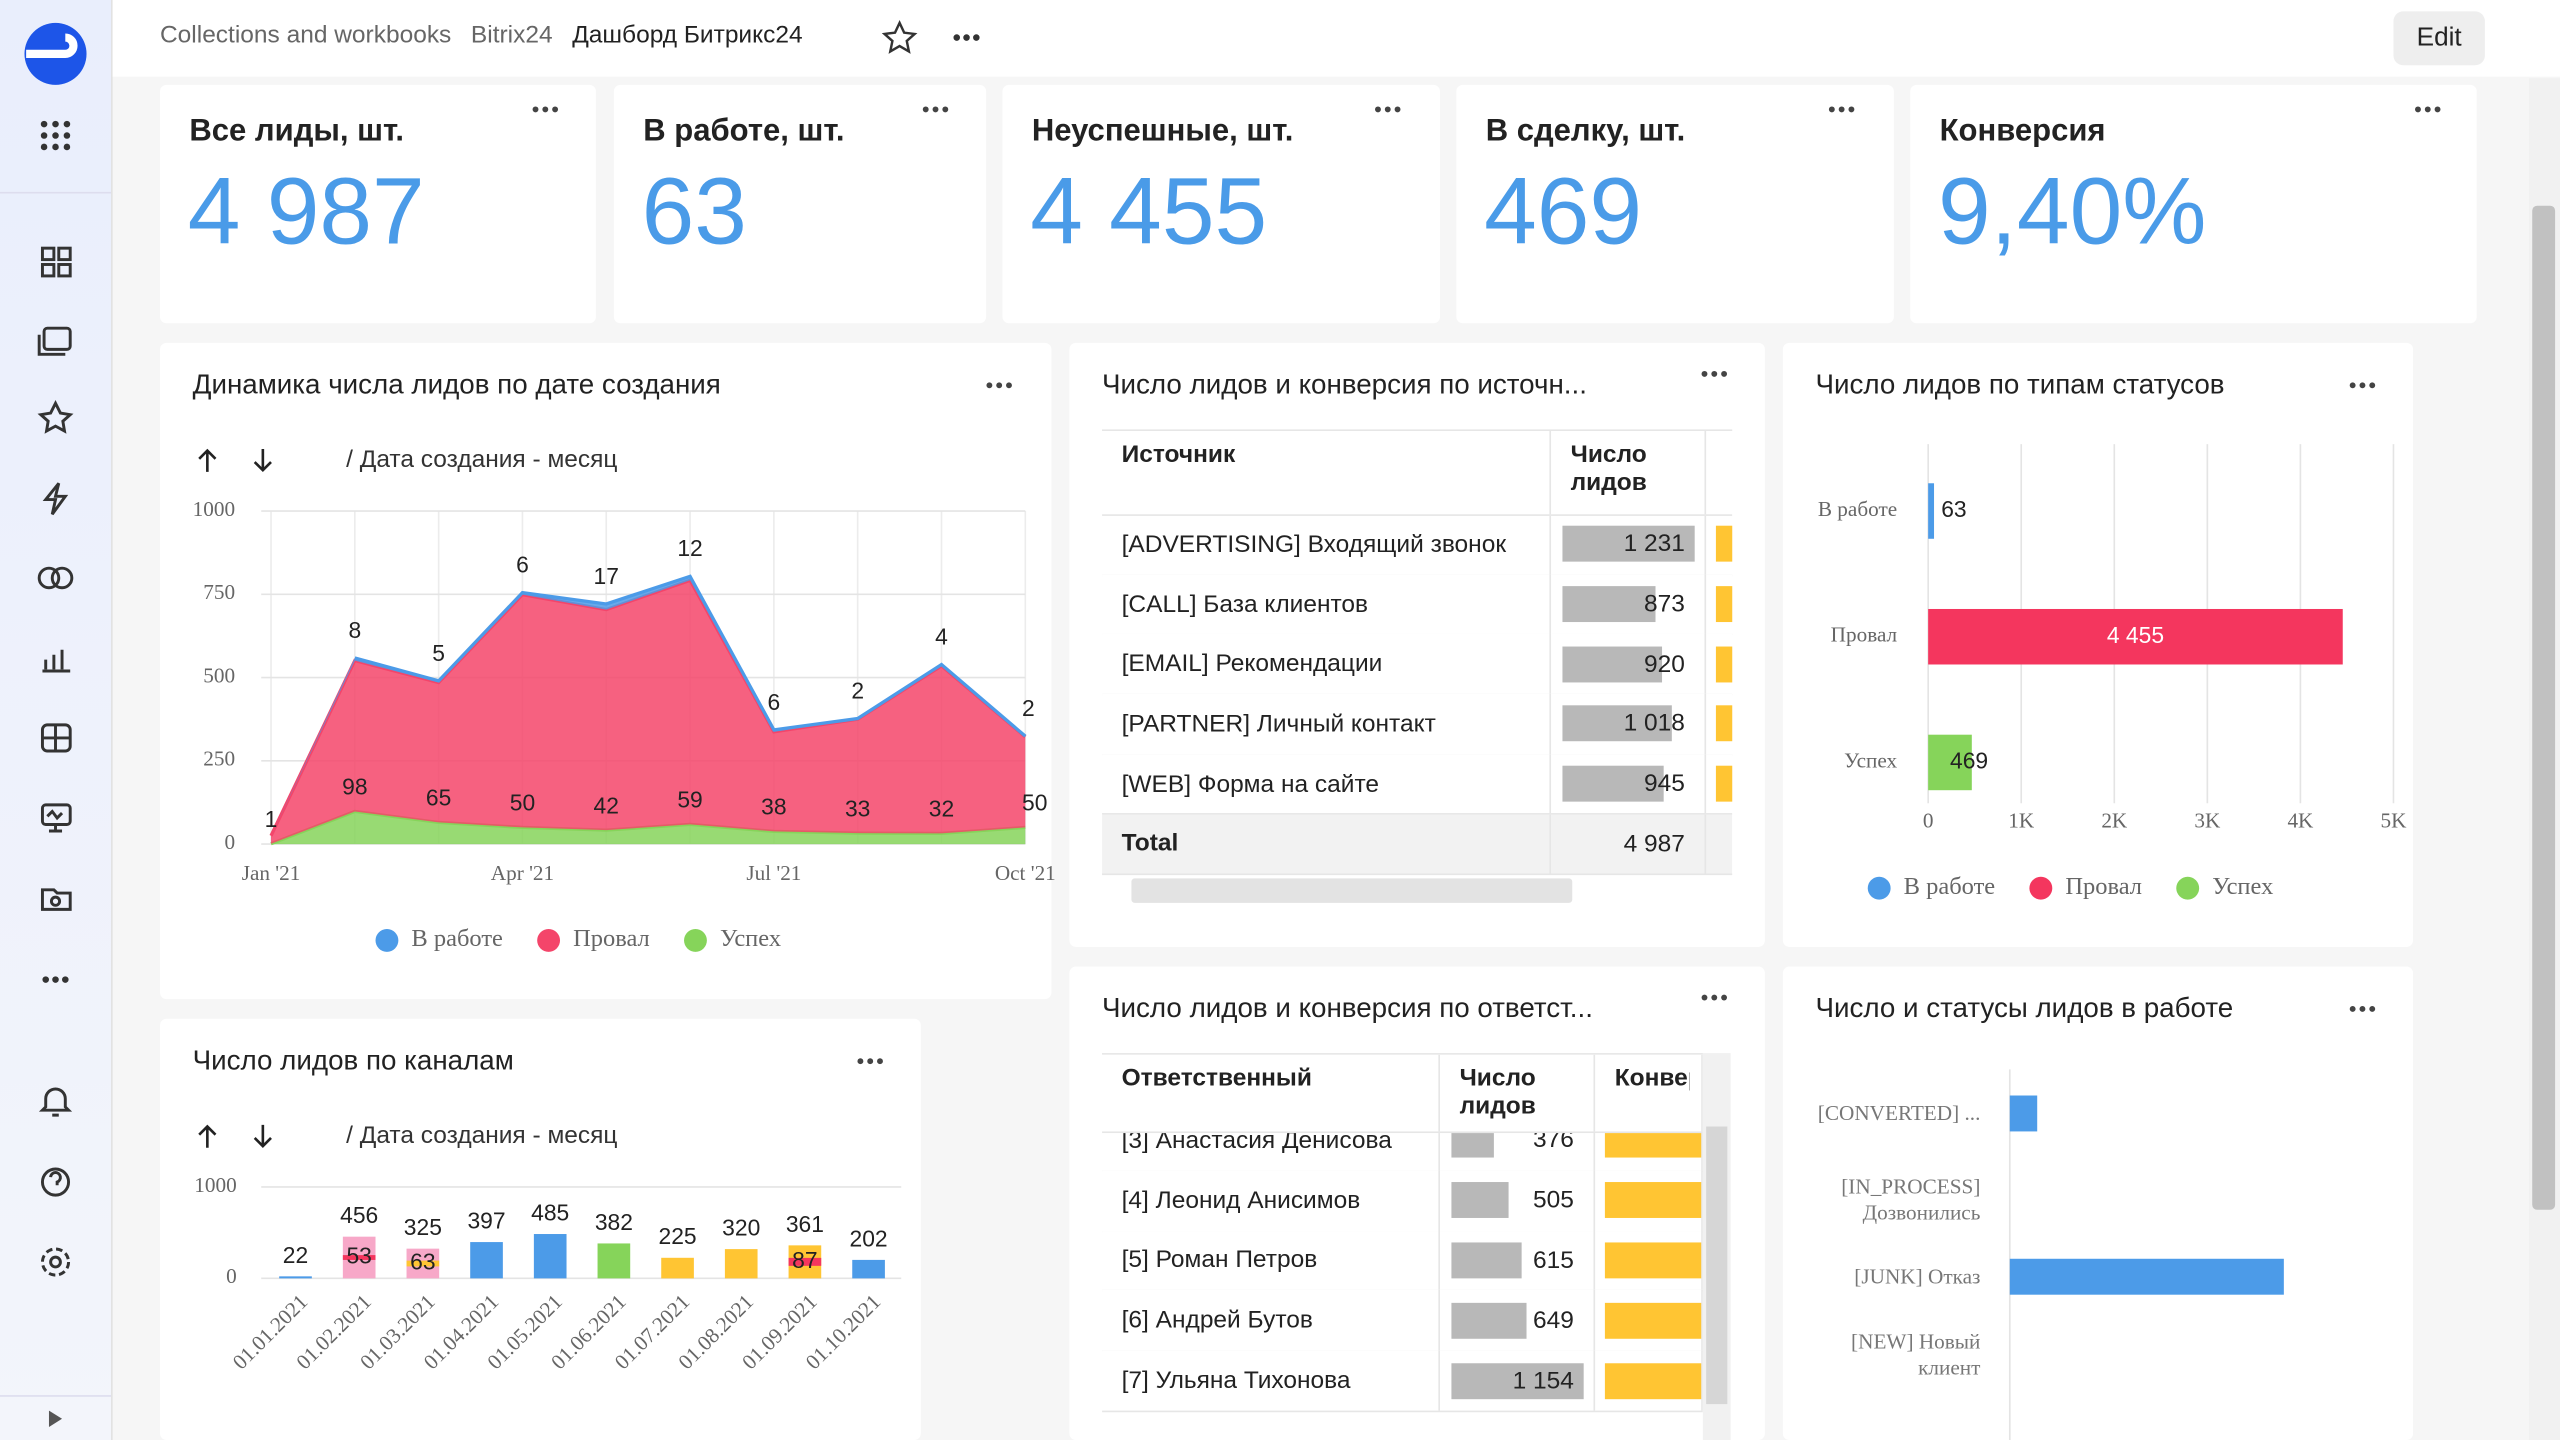  Describe the element at coordinates (1352, 890) in the screenshot. I see `horizontal-scrollbar` at that location.